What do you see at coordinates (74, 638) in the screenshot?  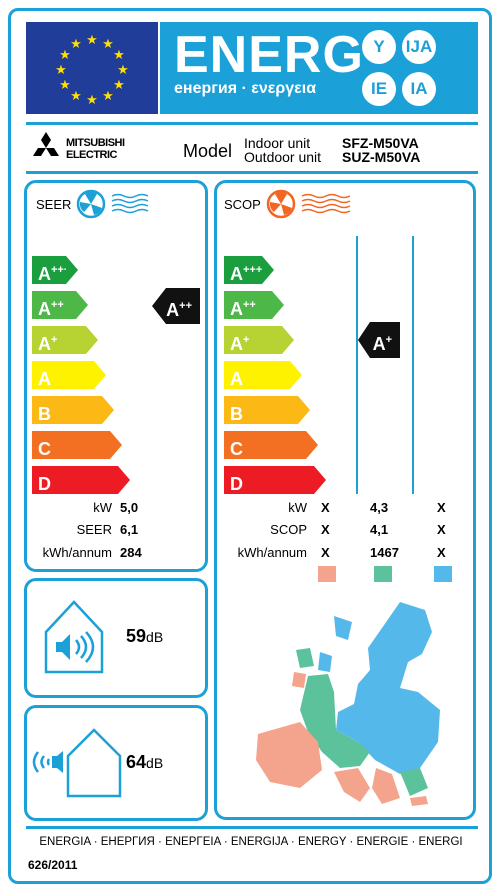 I see `indoor-speaker-icon` at bounding box center [74, 638].